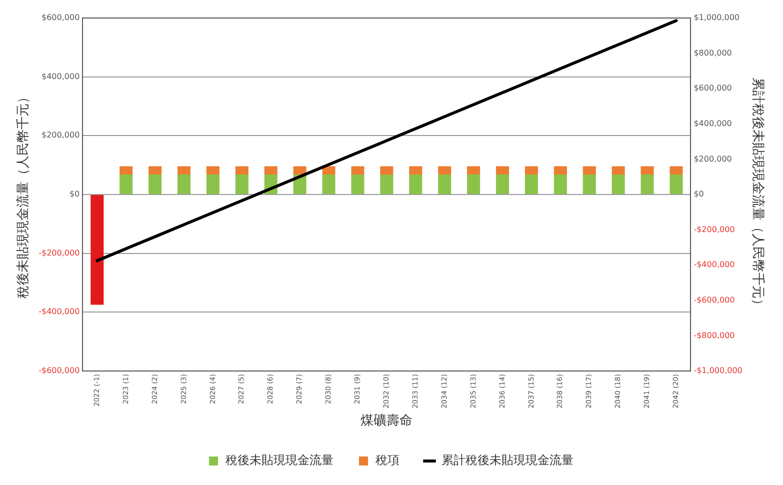 This screenshot has height=485, width=783. I want to click on legend-label: 稅後未貼現現金流量, so click(280, 460).